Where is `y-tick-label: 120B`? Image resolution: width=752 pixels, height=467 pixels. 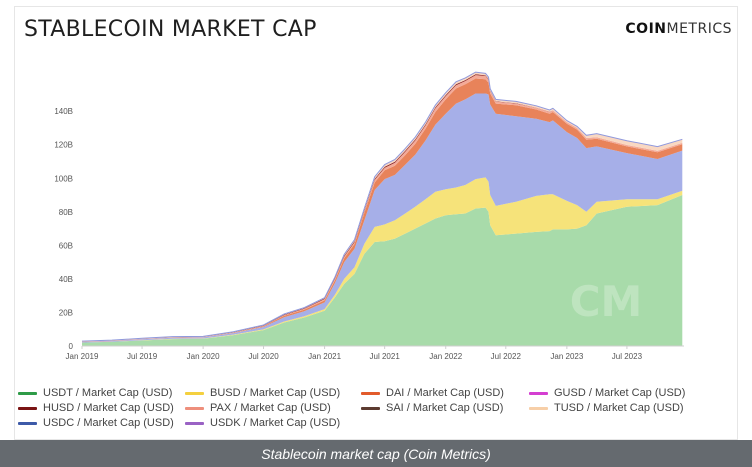 y-tick-label: 120B is located at coordinates (63, 145).